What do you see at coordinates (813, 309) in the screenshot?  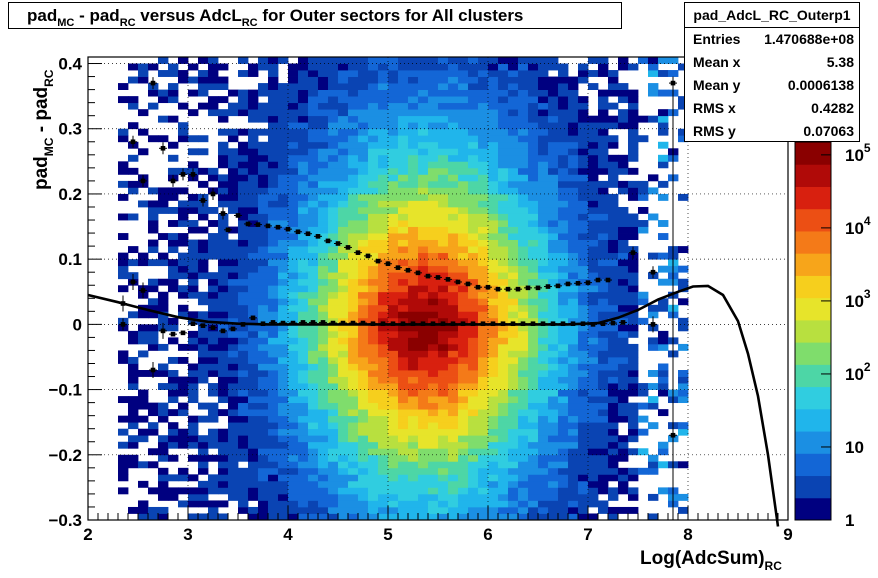 I see `color-scale-segment` at bounding box center [813, 309].